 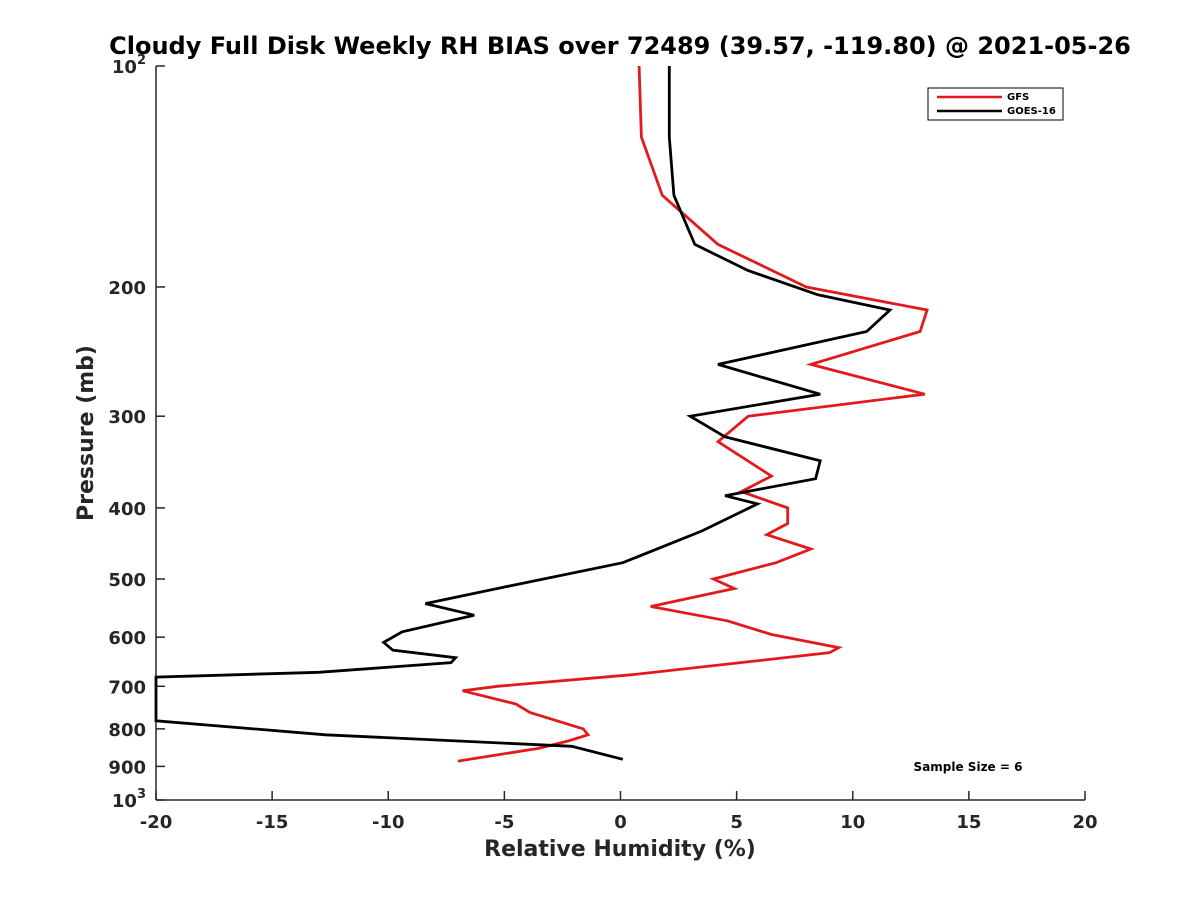 I want to click on legend-label-gfs: GFS, so click(x=1018, y=97).